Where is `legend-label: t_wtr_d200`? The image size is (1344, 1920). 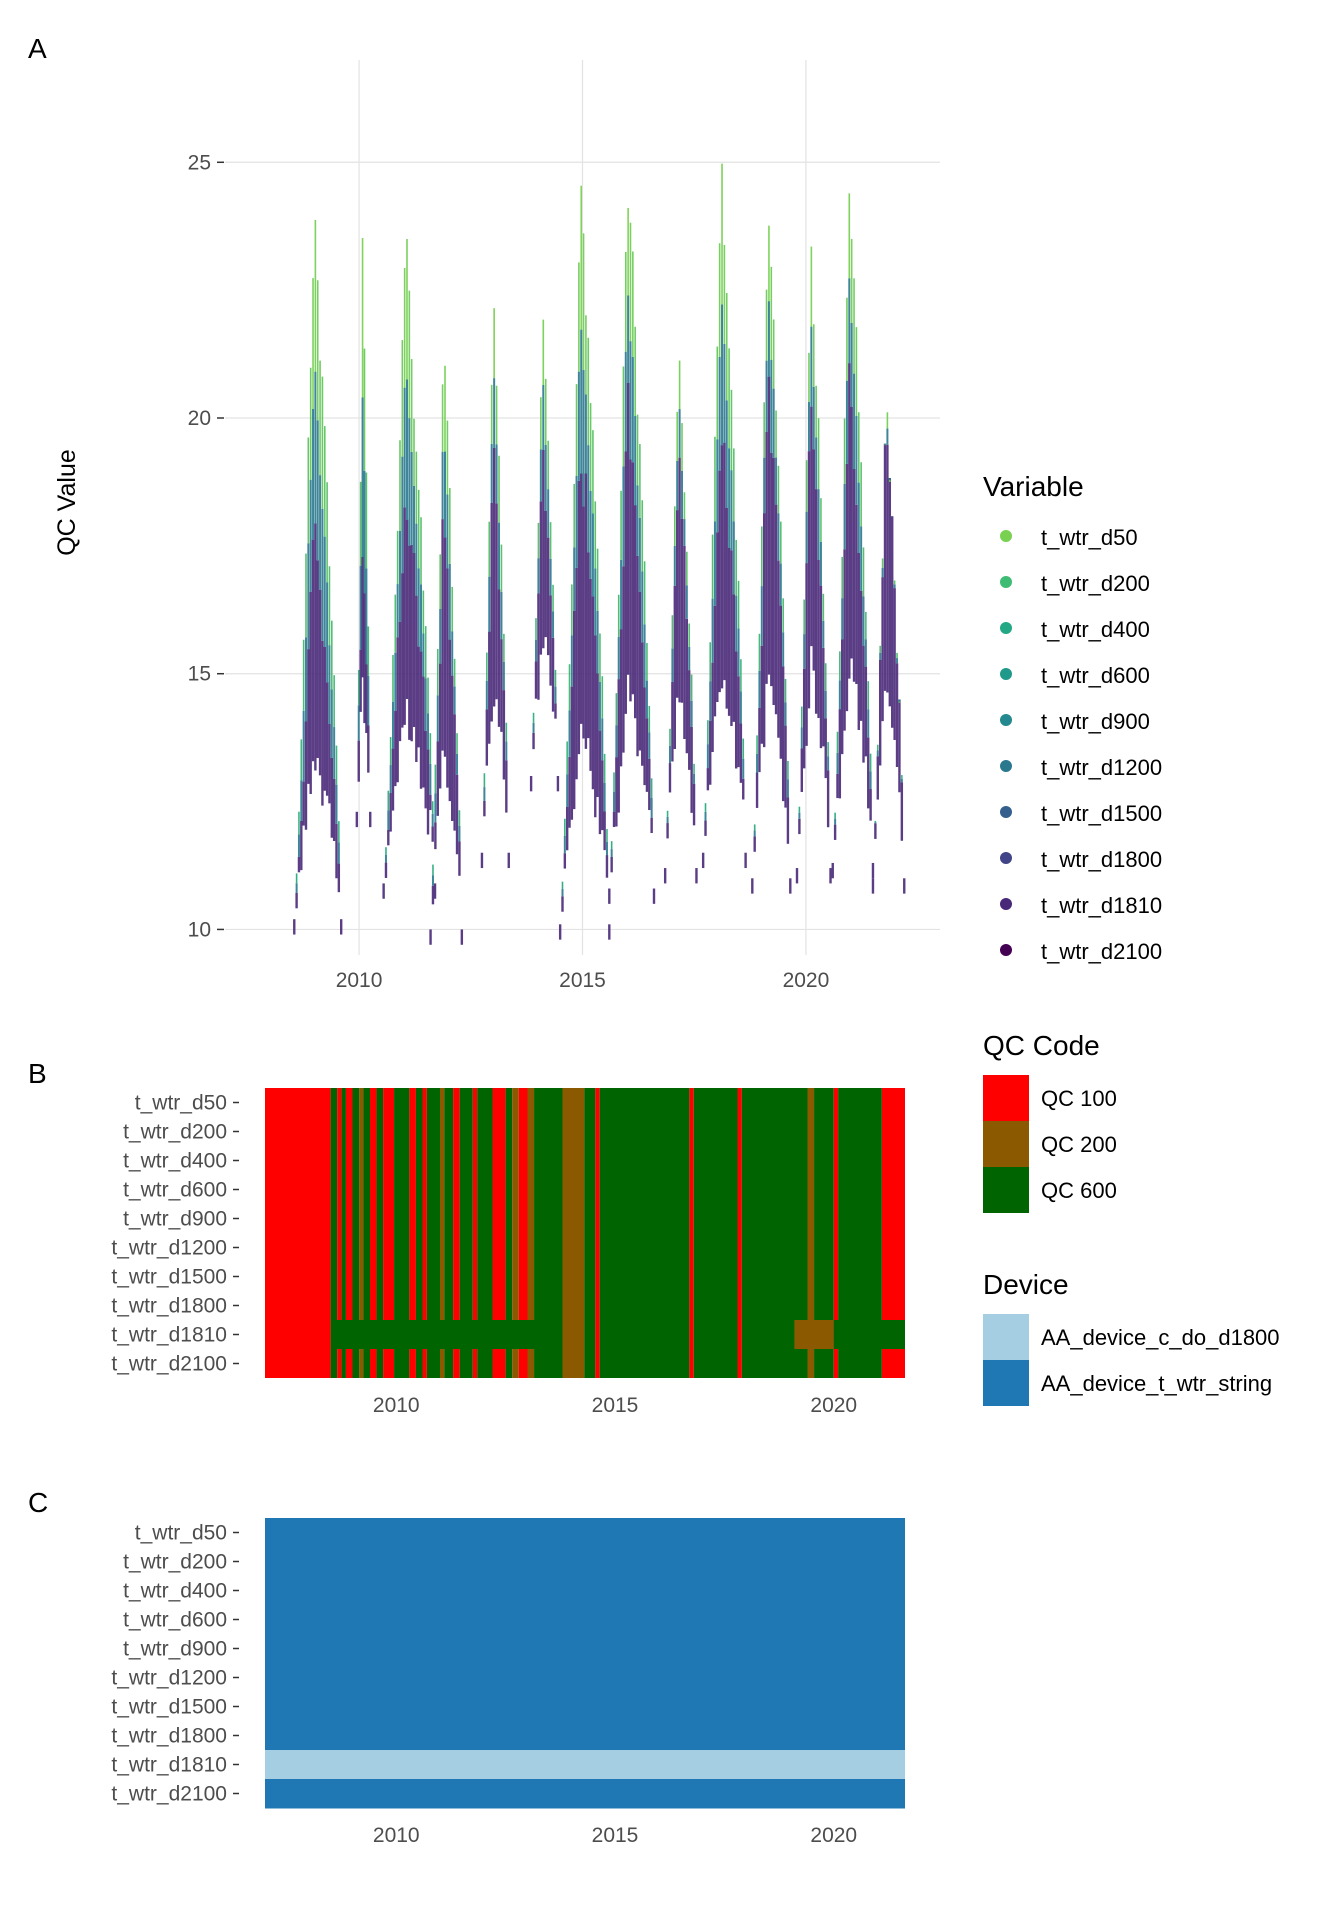 legend-label: t_wtr_d200 is located at coordinates (1095, 583).